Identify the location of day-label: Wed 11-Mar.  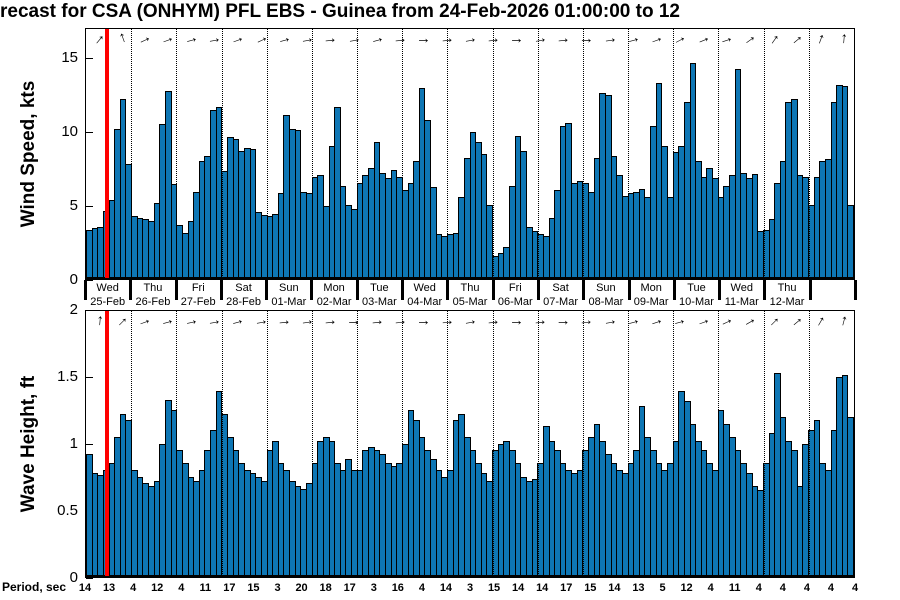
(742, 296).